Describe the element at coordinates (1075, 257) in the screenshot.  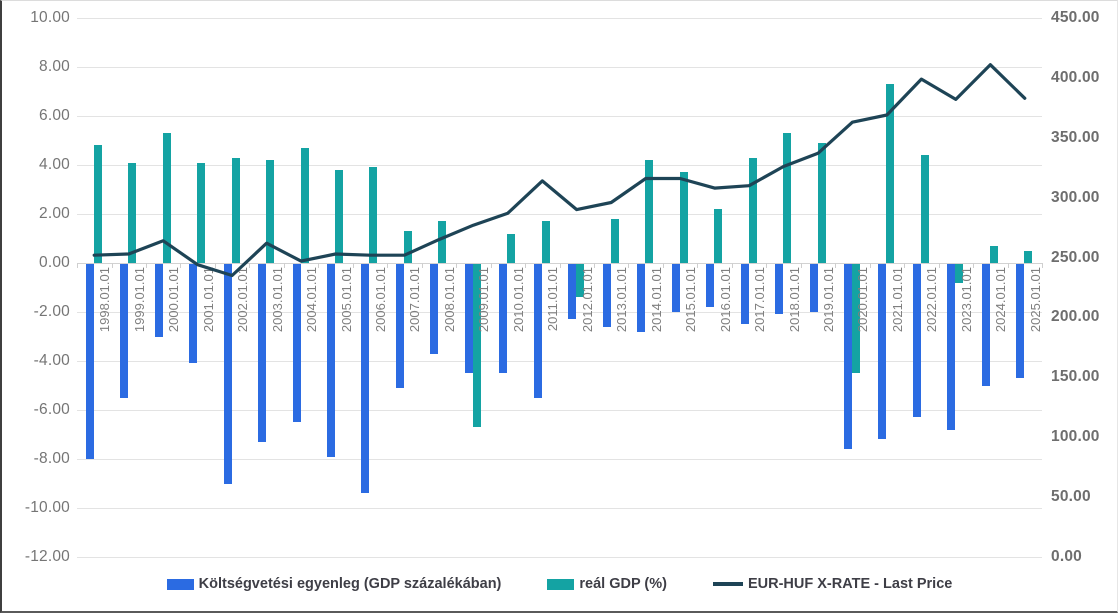
I see `y-axis-label-right: 250.00` at that location.